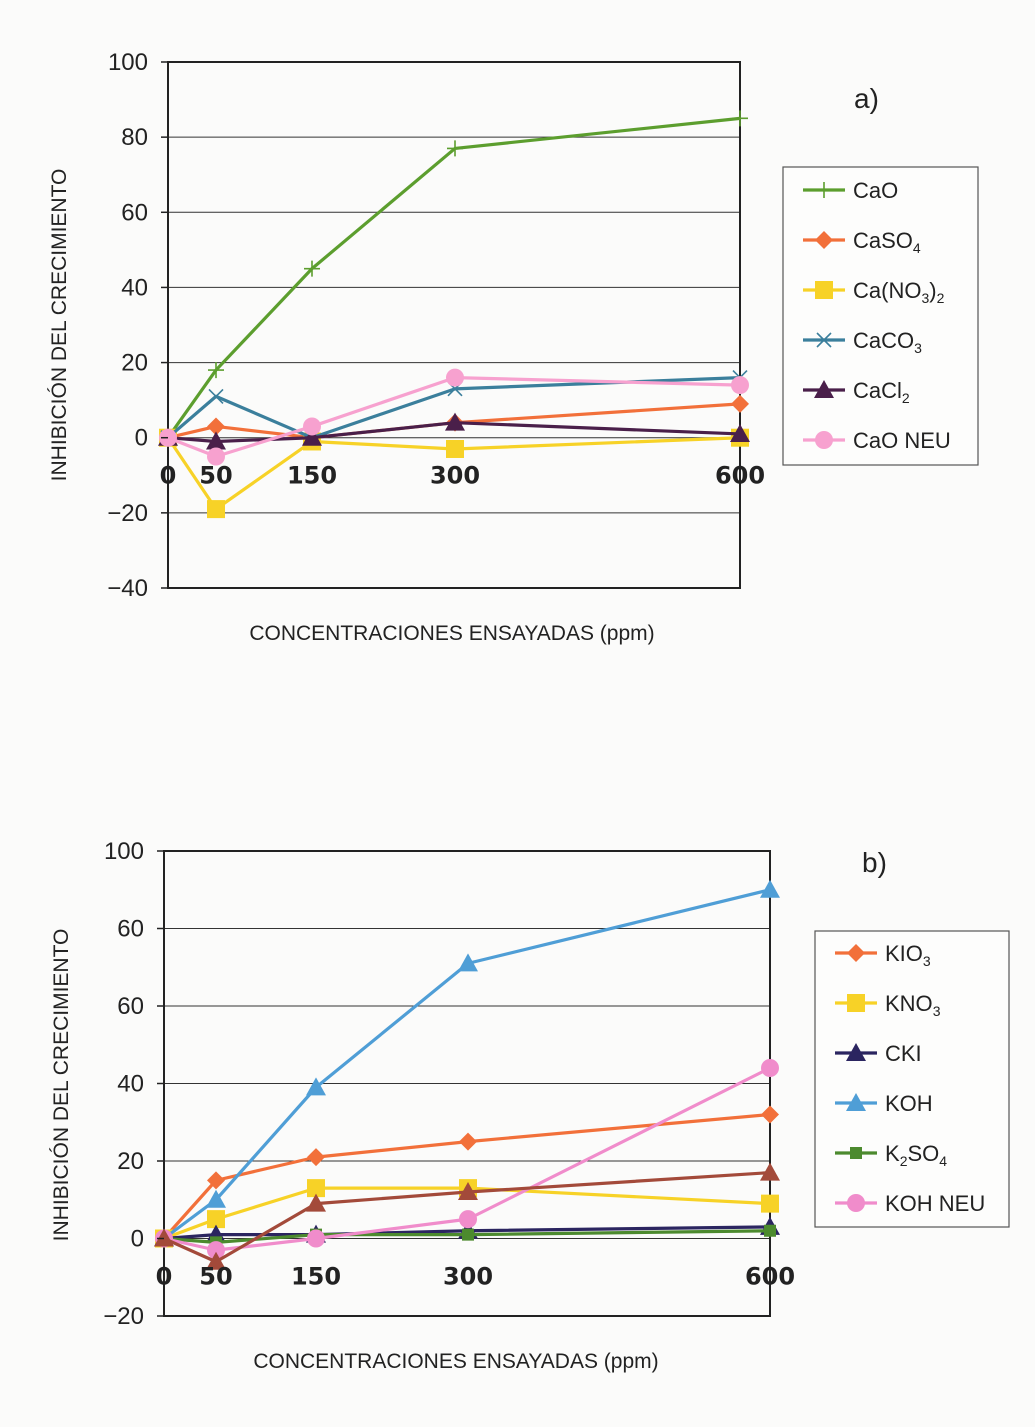  I want to click on legend-item-koh: KOH, so click(884, 1103).